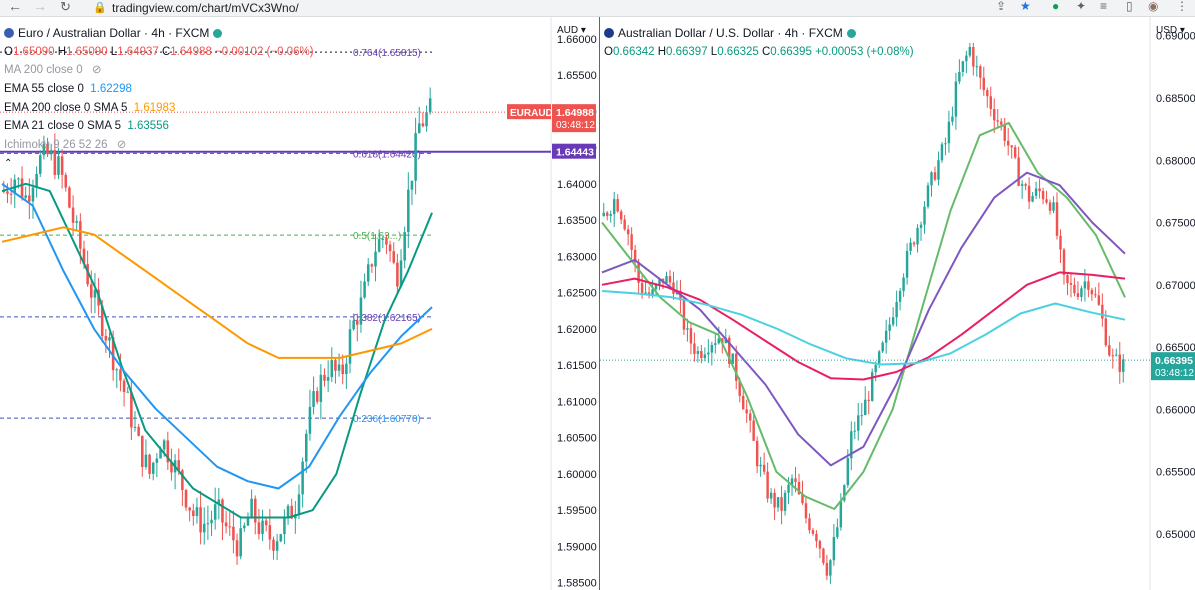 Image resolution: width=1195 pixels, height=590 pixels. I want to click on forward-icon: →, so click(40, 7).